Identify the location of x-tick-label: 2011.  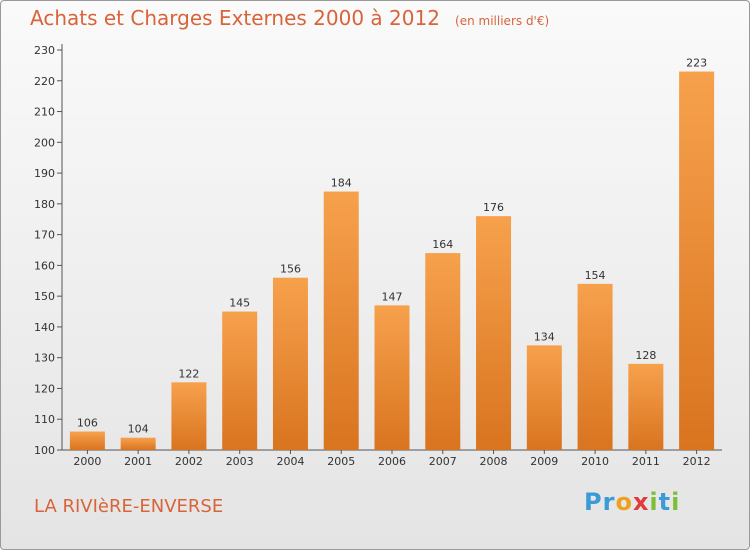
(646, 461).